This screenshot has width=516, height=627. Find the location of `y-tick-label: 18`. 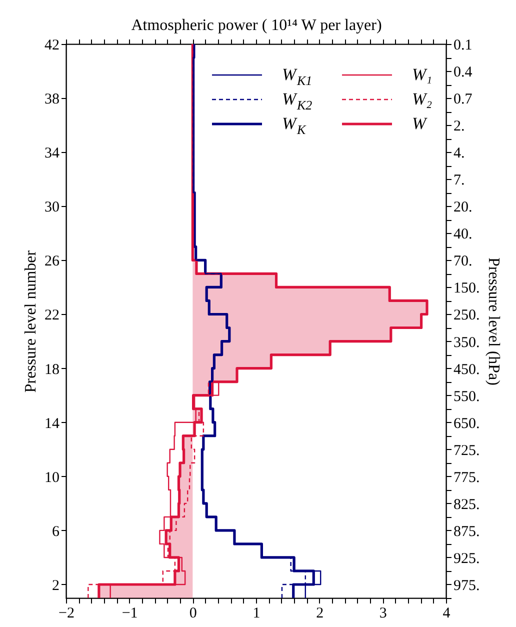

y-tick-label: 18 is located at coordinates (52, 370).